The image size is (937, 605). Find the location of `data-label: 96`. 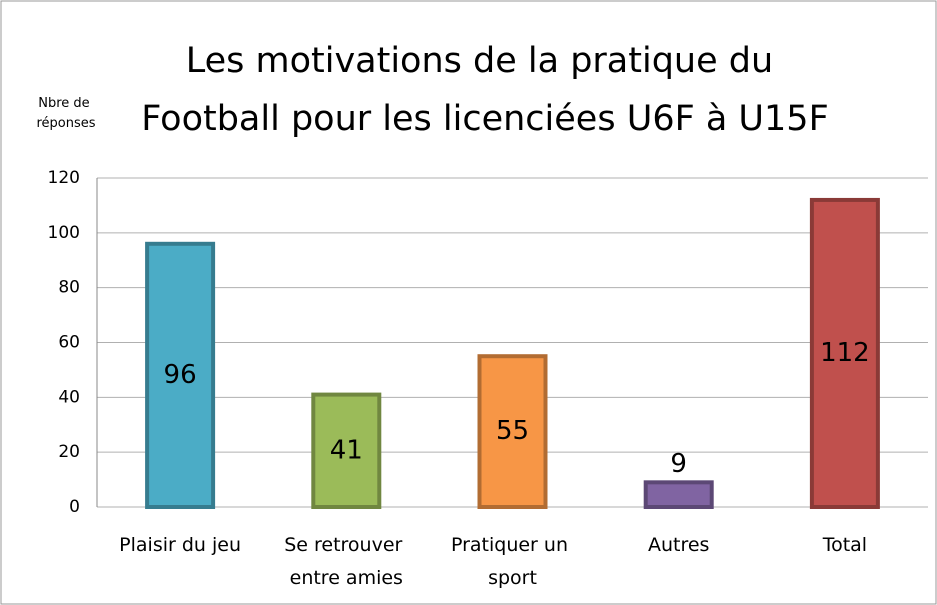

data-label: 96 is located at coordinates (180, 375).